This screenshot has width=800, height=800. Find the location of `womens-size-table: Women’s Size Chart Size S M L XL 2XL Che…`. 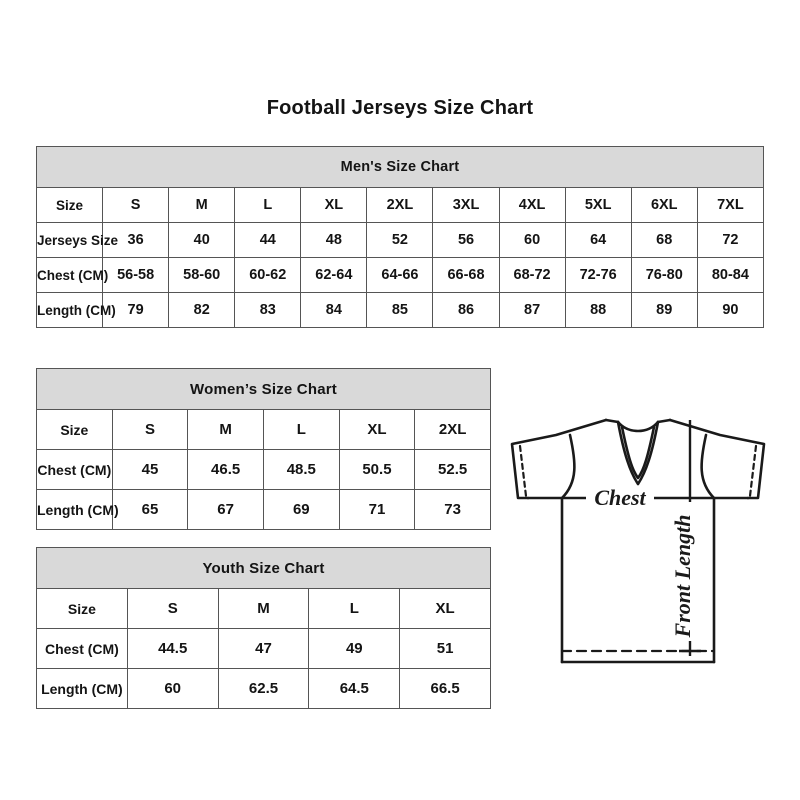

womens-size-table: Women’s Size Chart Size S M L XL 2XL Che… is located at coordinates (263, 449).